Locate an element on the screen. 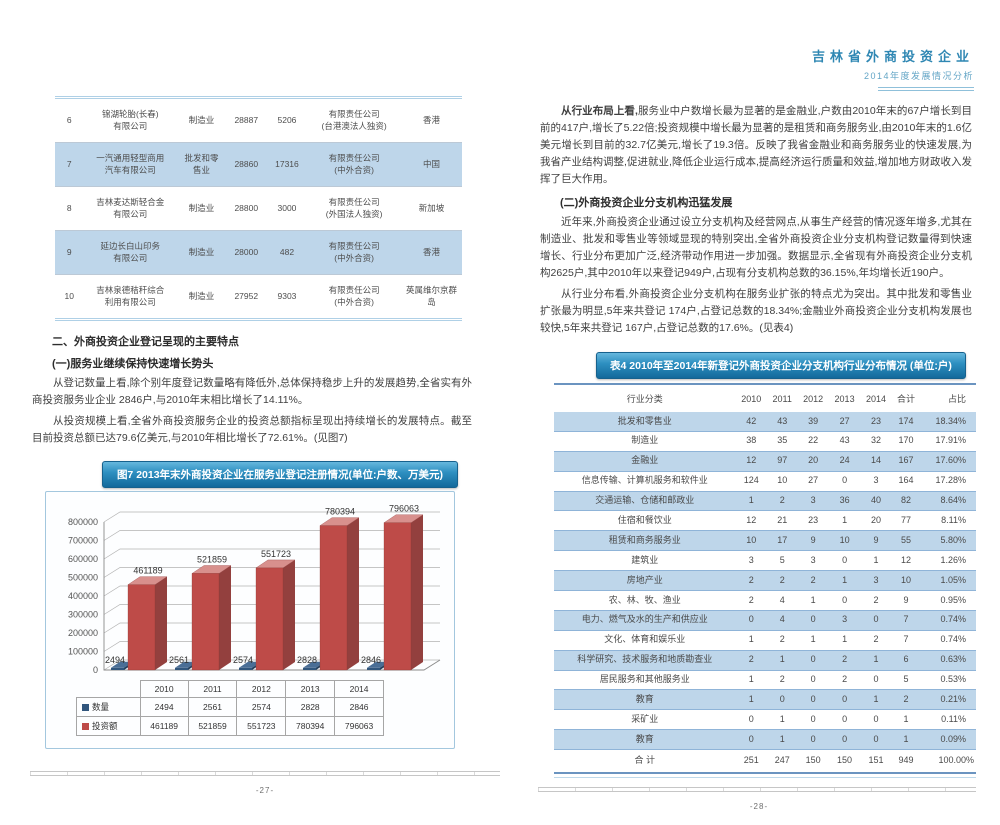 This screenshot has height=825, width=1000. y-tick-label: 200000 is located at coordinates (83, 633).